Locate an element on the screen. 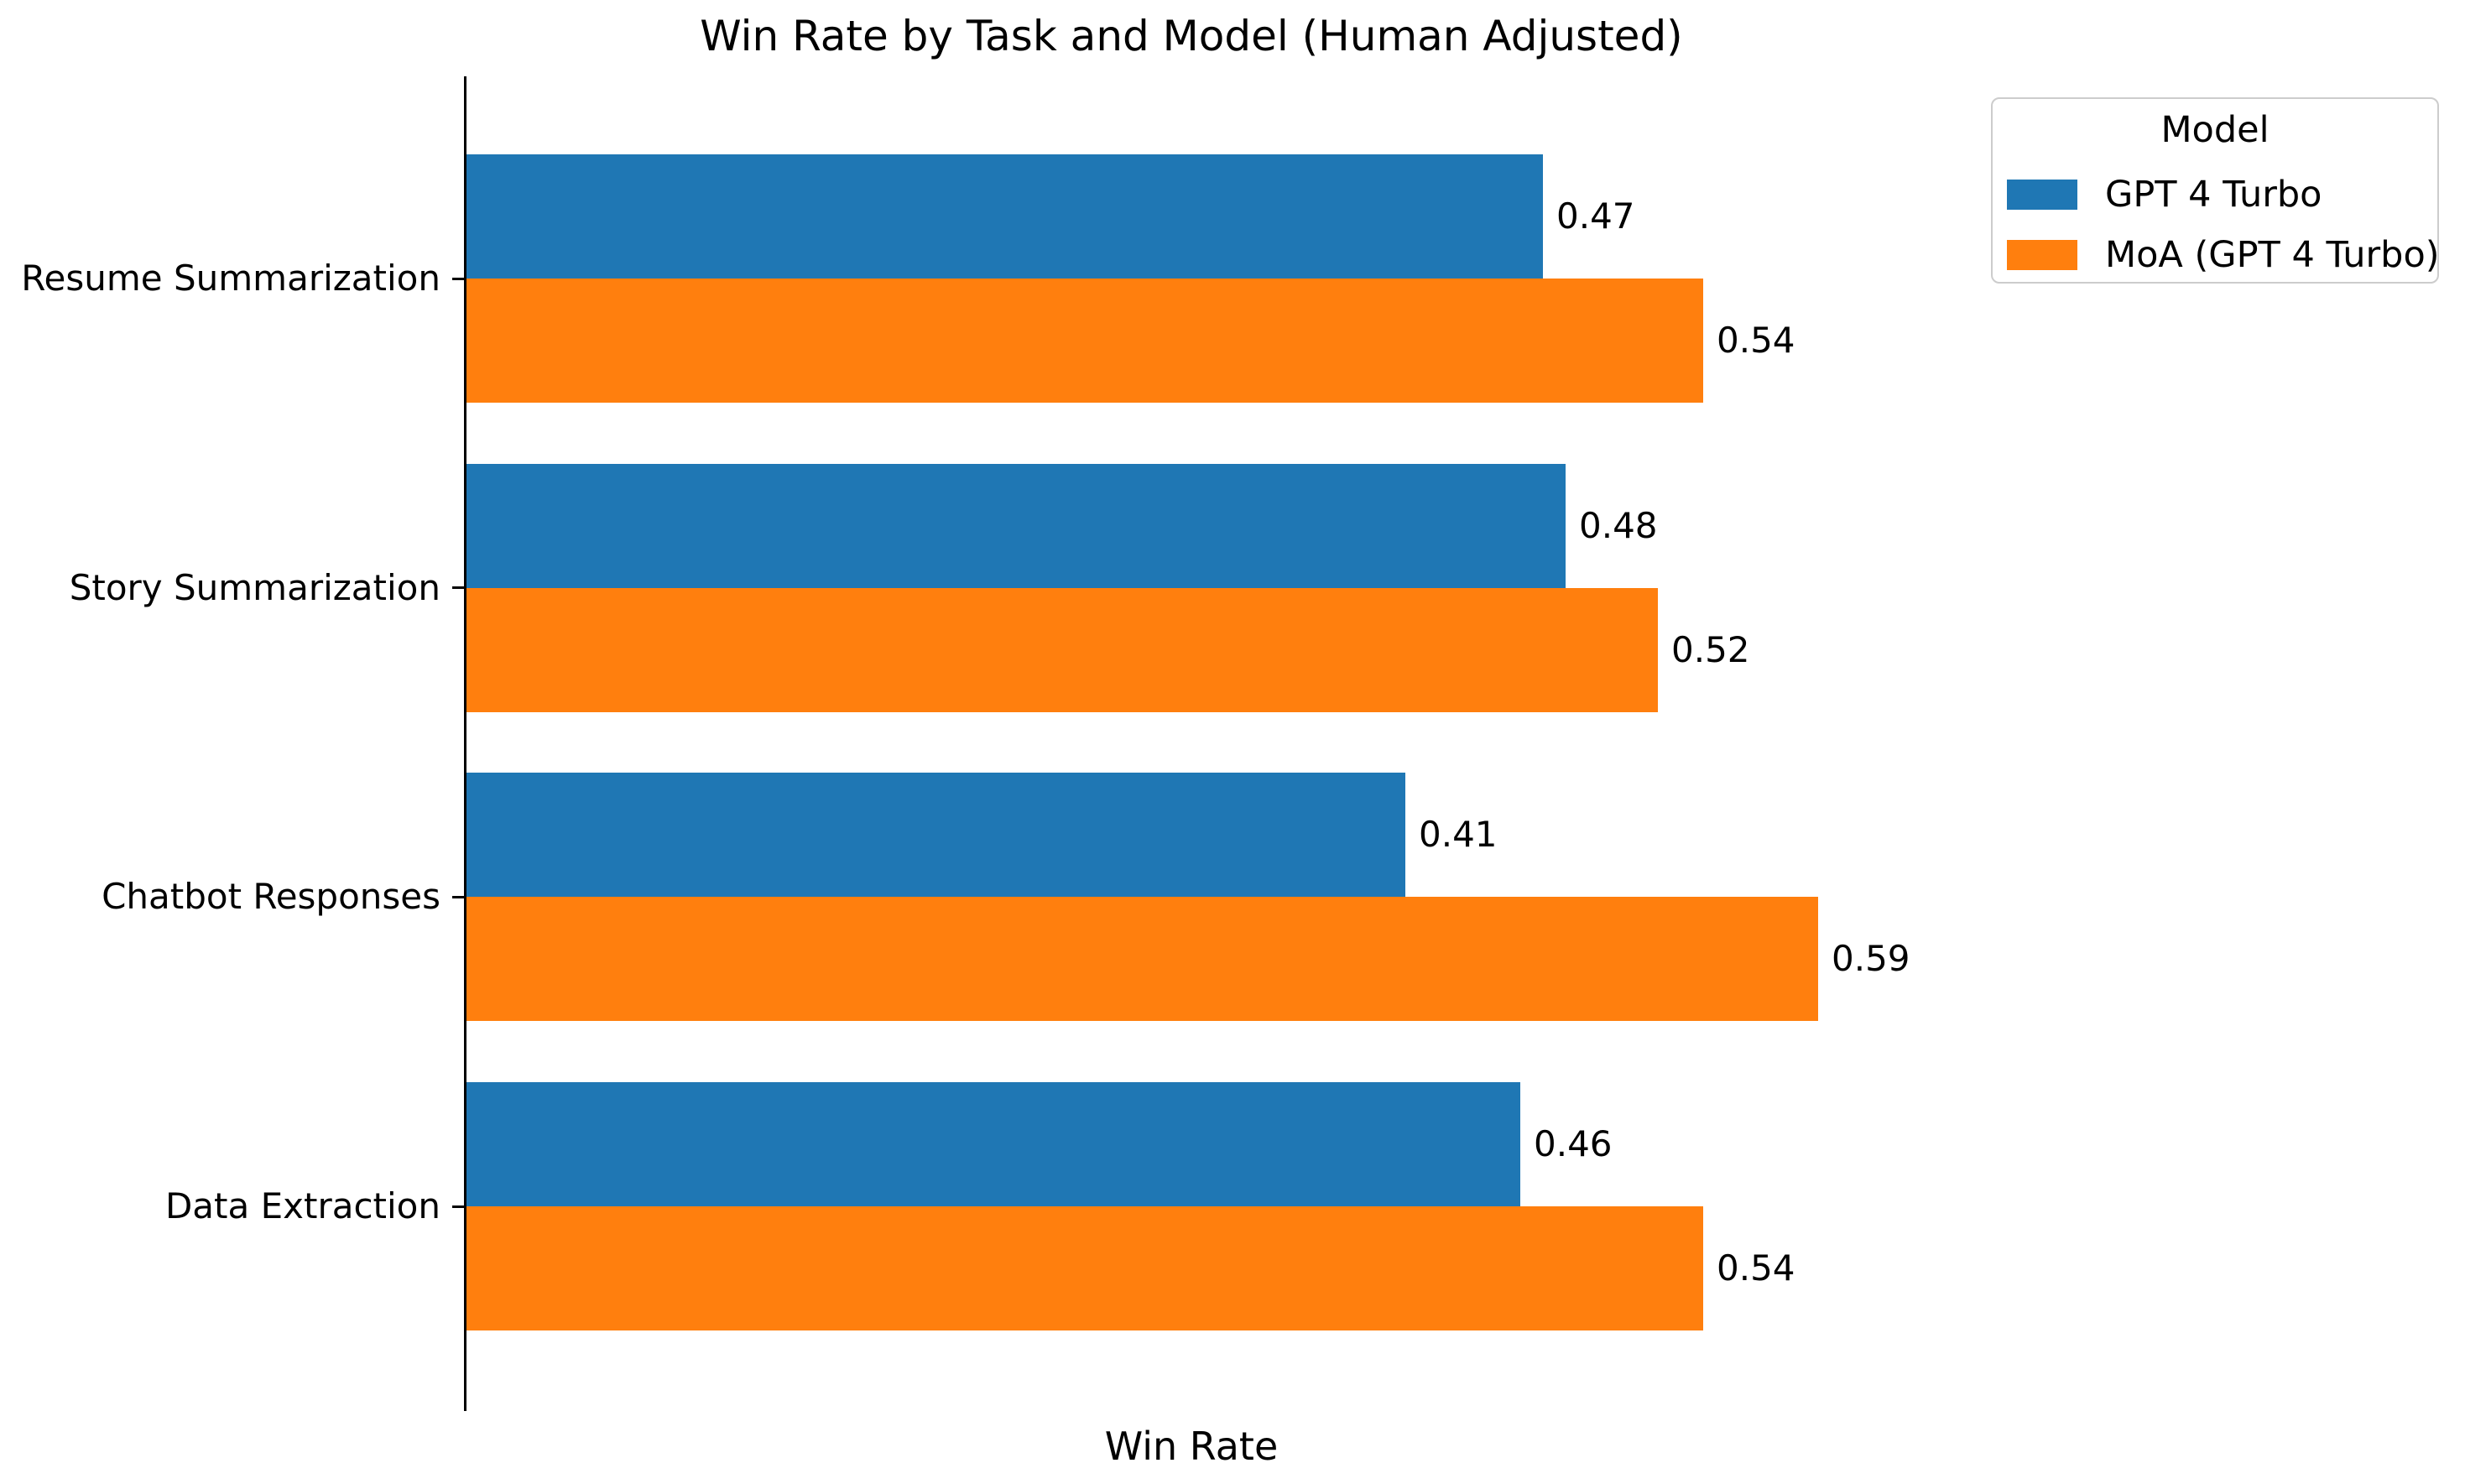 The height and width of the screenshot is (1484, 2465). legend: Model GPT 4 Turbo MoA (GPT 4 Turbo) is located at coordinates (2215, 190).